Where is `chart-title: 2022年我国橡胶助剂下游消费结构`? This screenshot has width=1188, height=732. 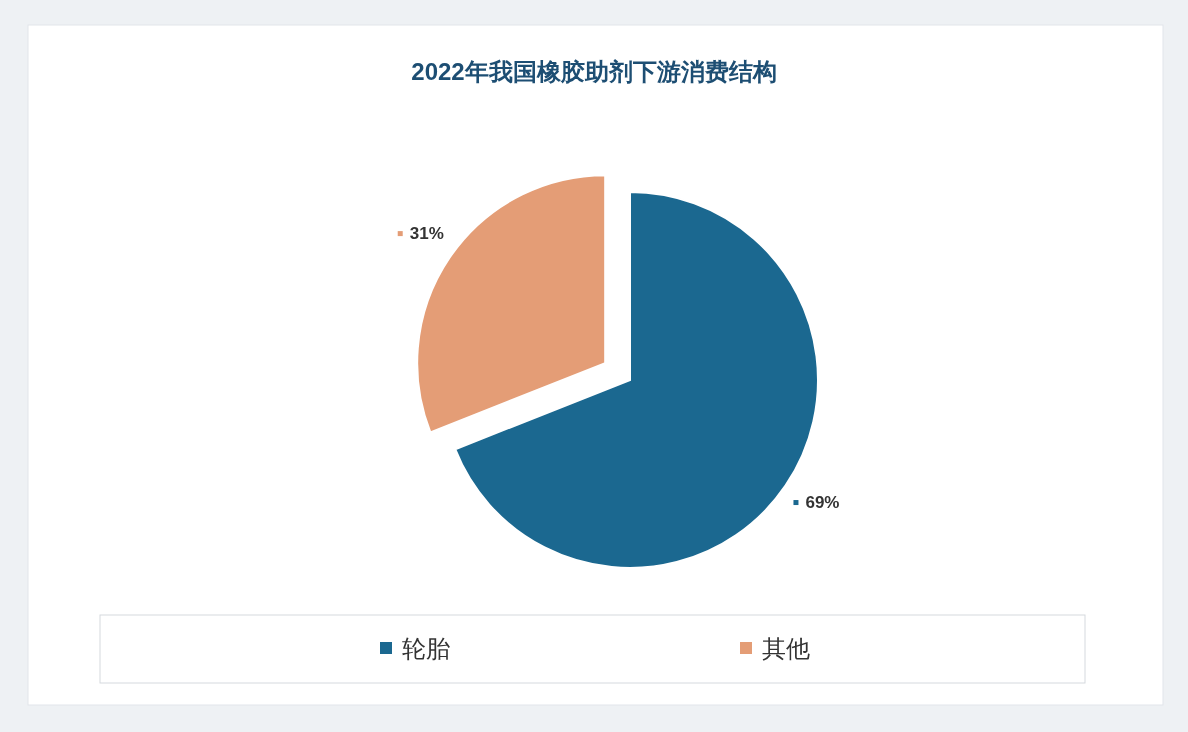
chart-title: 2022年我国橡胶助剂下游消费结构 is located at coordinates (594, 71).